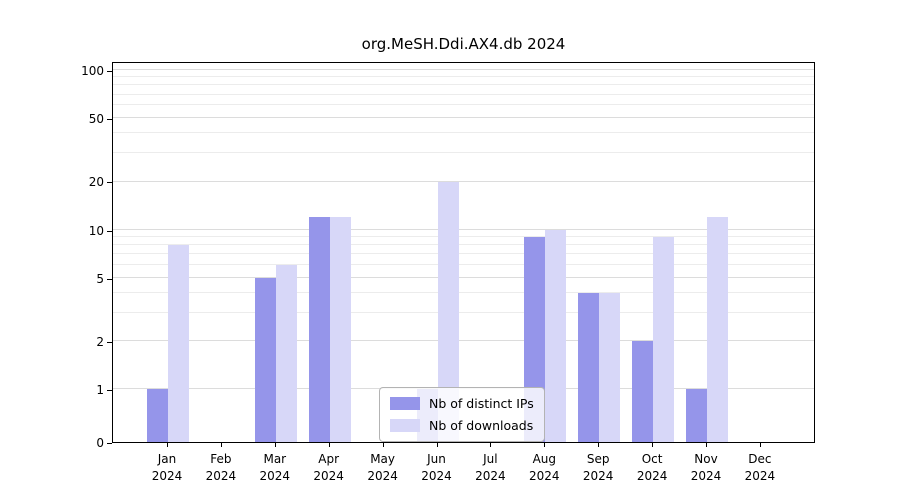 The height and width of the screenshot is (500, 900). What do you see at coordinates (100, 443) in the screenshot?
I see `y-tick-label: 0` at bounding box center [100, 443].